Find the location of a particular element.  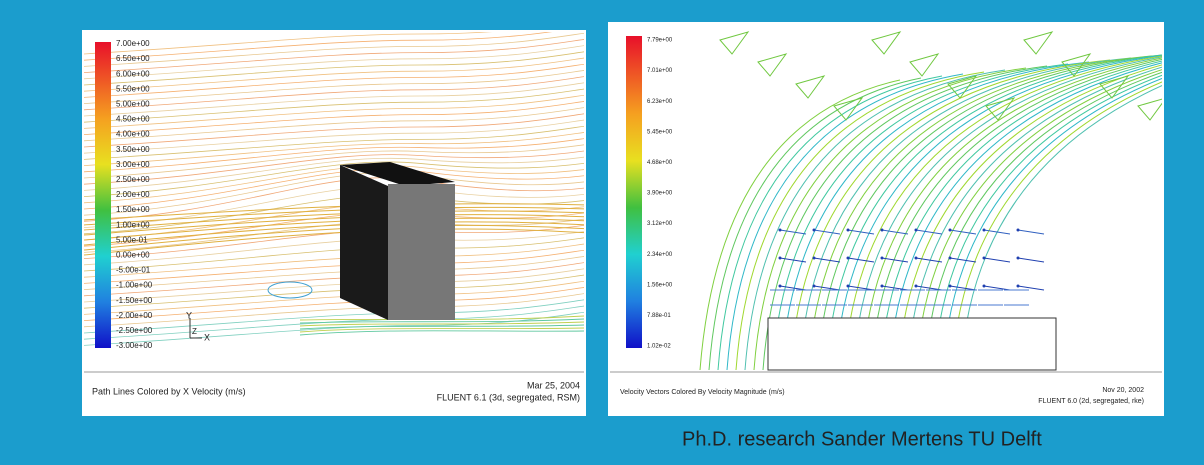

colorbar-label: 5.45e+00 is located at coordinates (660, 132).